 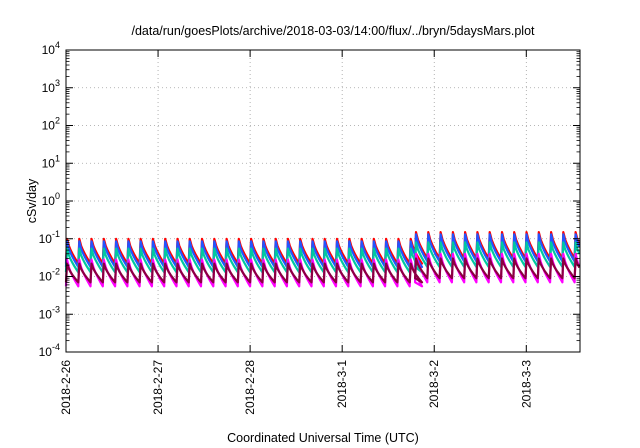 I want to click on x-axis-title: Coordinated Universal Time (UTC), so click(x=323, y=438).